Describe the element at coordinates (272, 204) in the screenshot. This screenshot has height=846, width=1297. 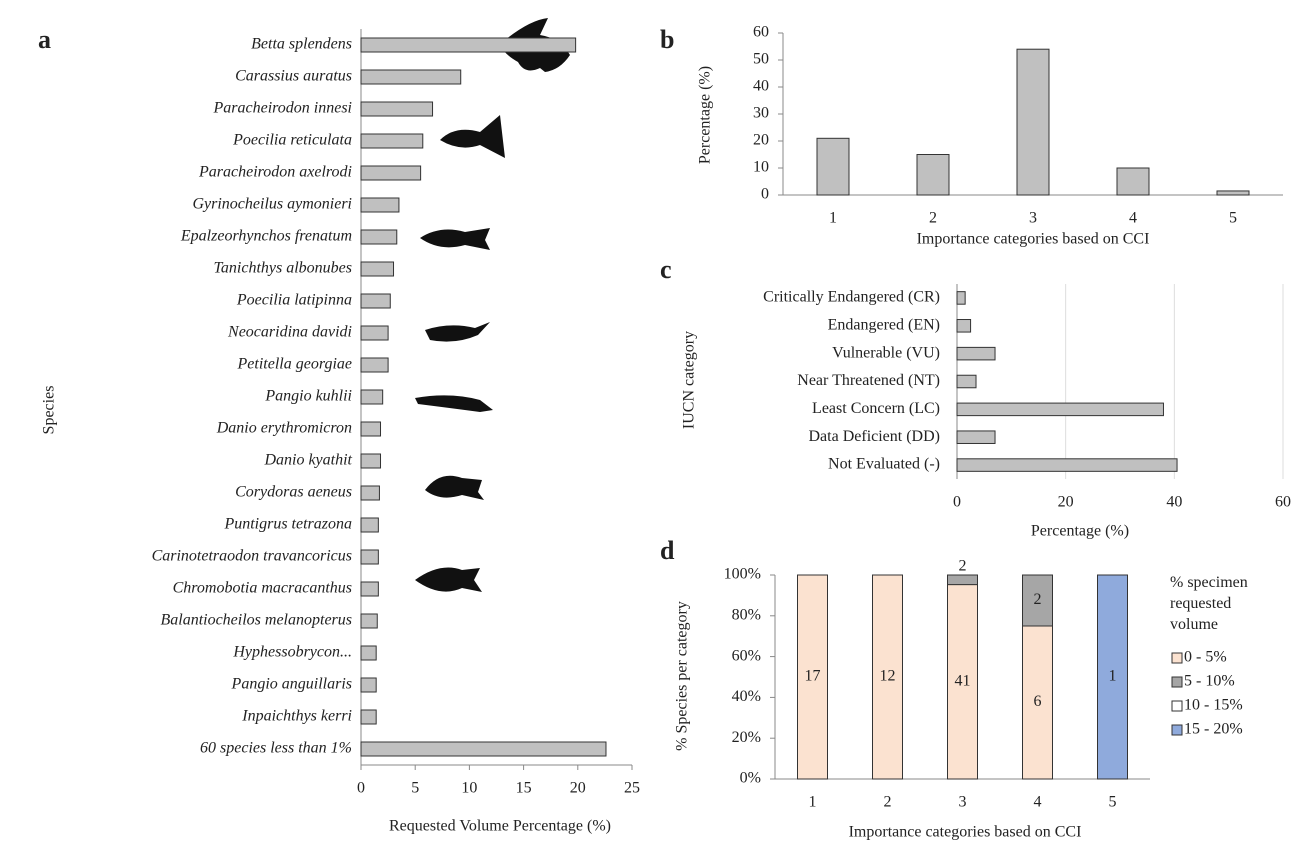
I see `category-label: Gyrinocheilus aymonieri` at that location.